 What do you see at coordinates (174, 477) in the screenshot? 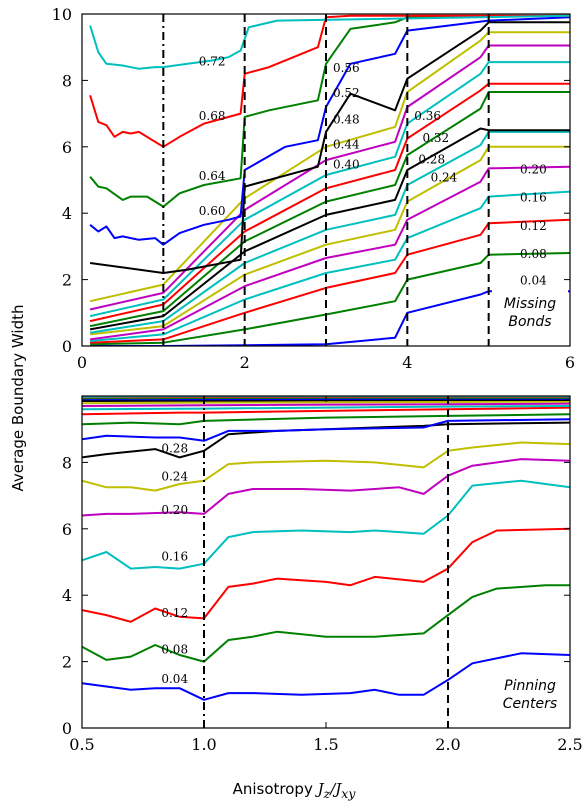
I see `bottom-data-label-5: 0.24` at bounding box center [174, 477].